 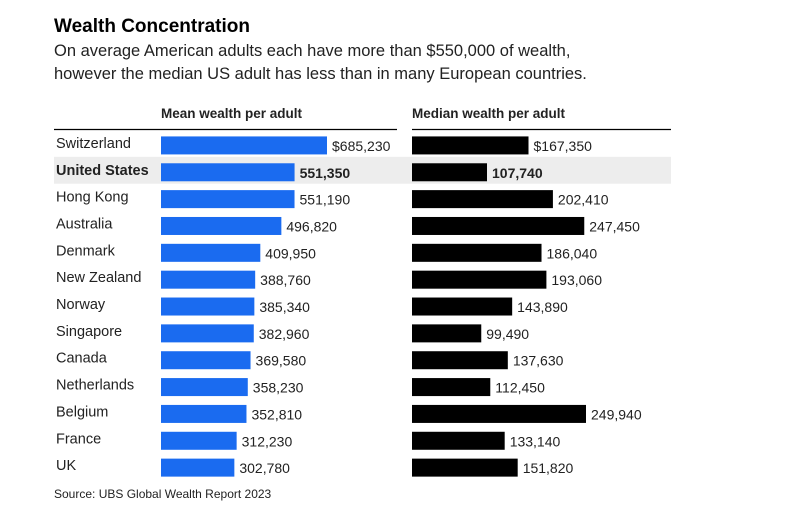 I want to click on mean-value-label-belgium: 352,810, so click(x=276, y=414).